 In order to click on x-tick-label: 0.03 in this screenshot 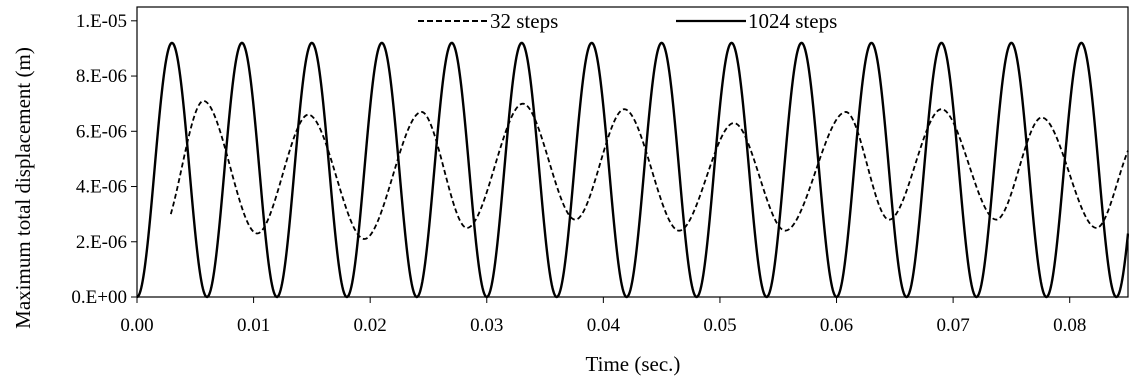, I will do `click(486, 325)`.